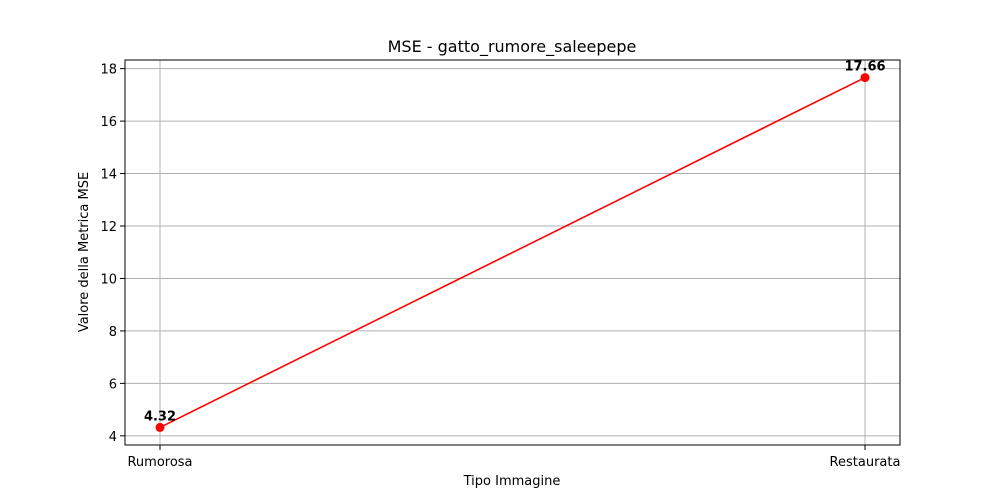 The width and height of the screenshot is (1000, 500). What do you see at coordinates (84, 252) in the screenshot?
I see `y-axis-label: Valore della Metrica MSE` at bounding box center [84, 252].